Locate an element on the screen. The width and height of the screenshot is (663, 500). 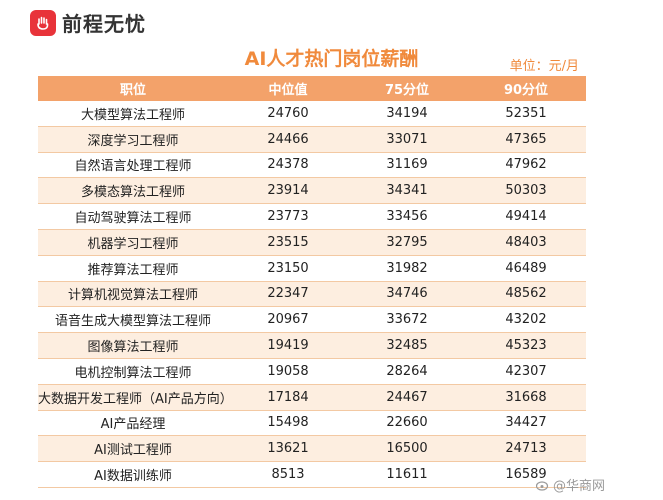
salary-cell: 22347 is located at coordinates (288, 294).